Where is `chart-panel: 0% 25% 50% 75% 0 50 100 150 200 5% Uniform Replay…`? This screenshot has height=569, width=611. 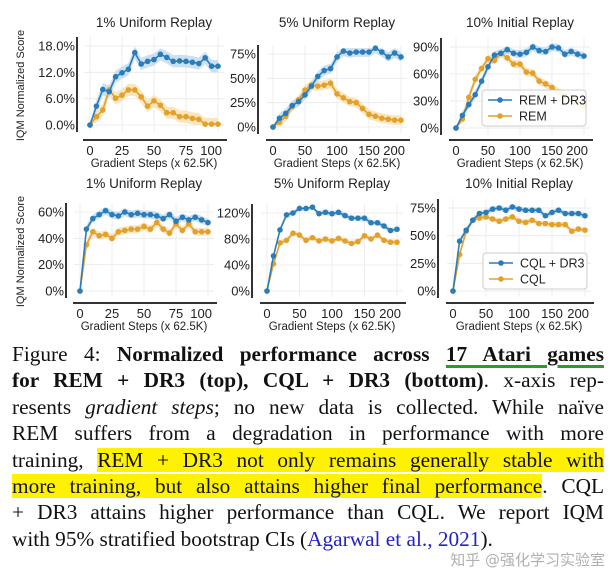 chart-panel: 0% 25% 50% 75% 0 50 100 150 200 5% Uniform Replay… is located at coordinates (320, 92).